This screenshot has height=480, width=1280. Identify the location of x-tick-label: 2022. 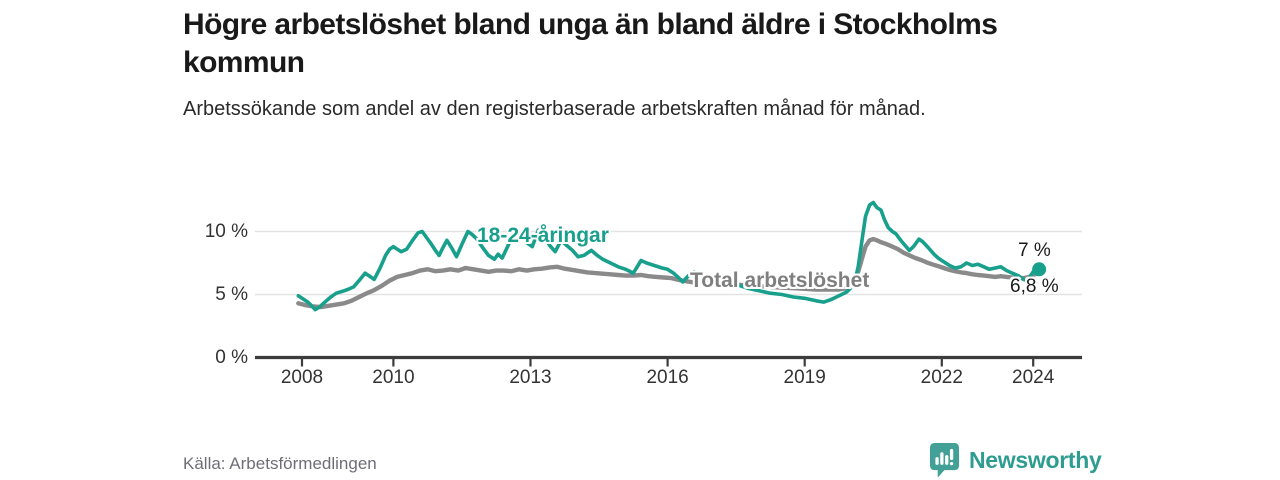
(941, 377).